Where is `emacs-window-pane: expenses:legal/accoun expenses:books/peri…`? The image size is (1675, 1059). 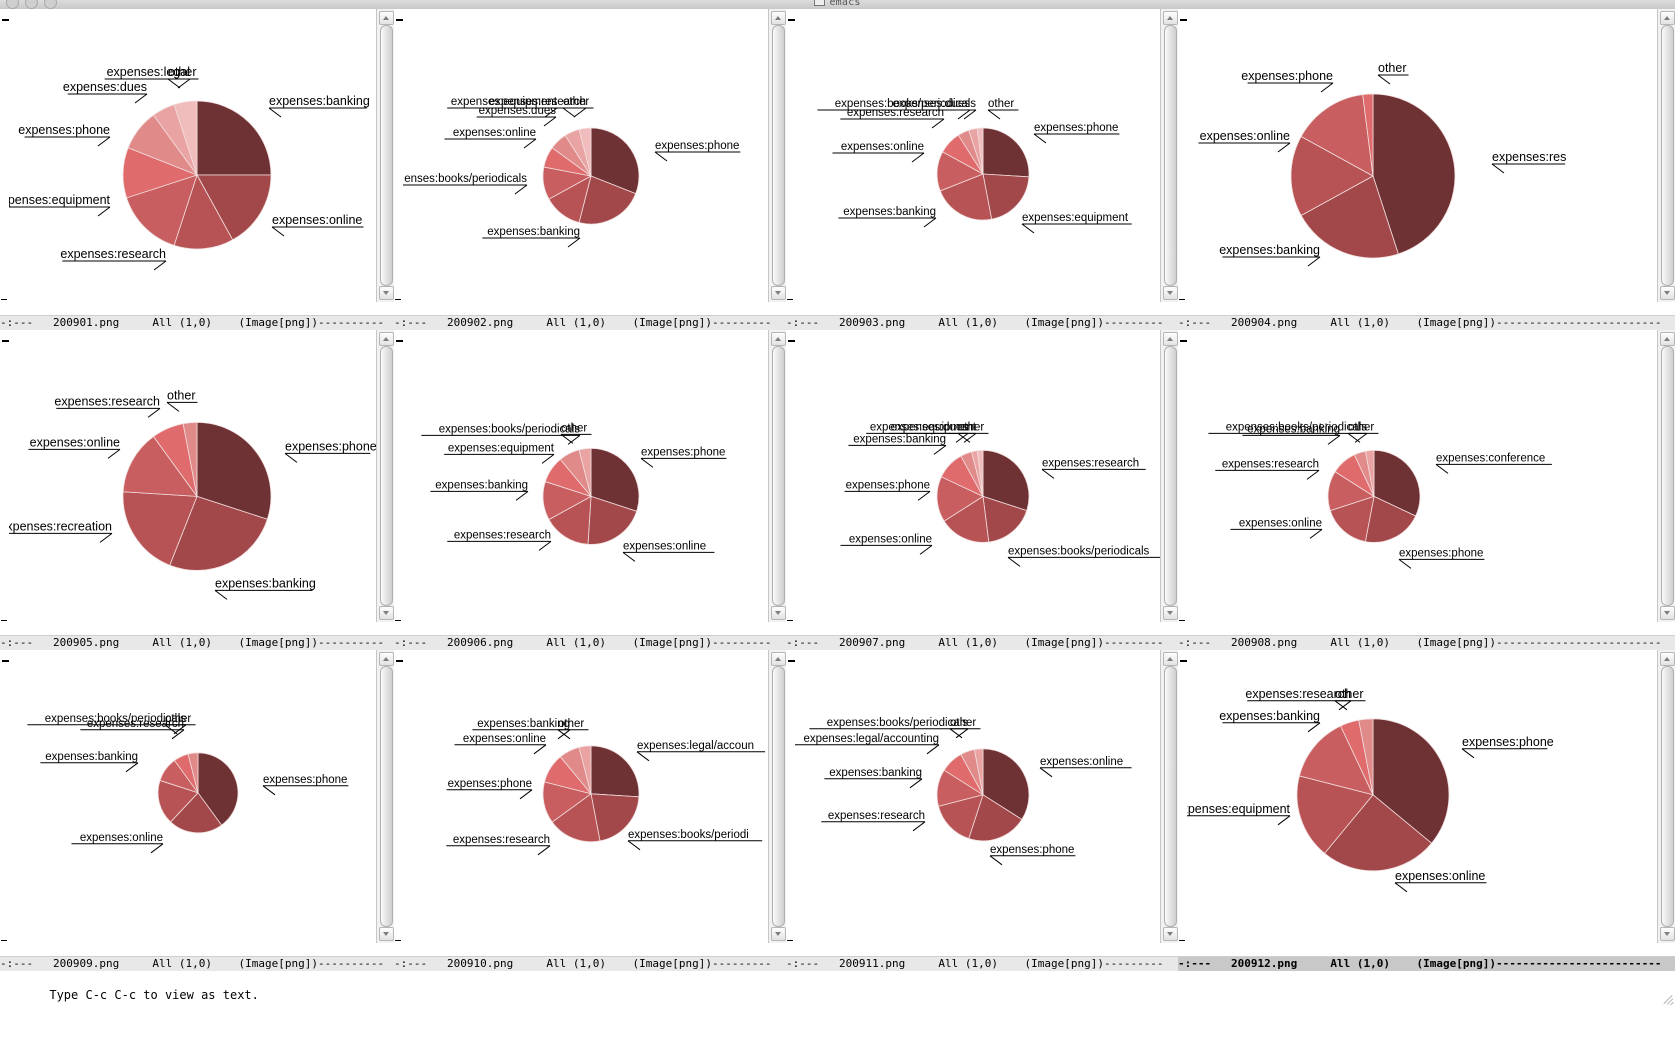
emacs-window-pane: expenses:legal/accoun expenses:books/peri… is located at coordinates (590, 810).